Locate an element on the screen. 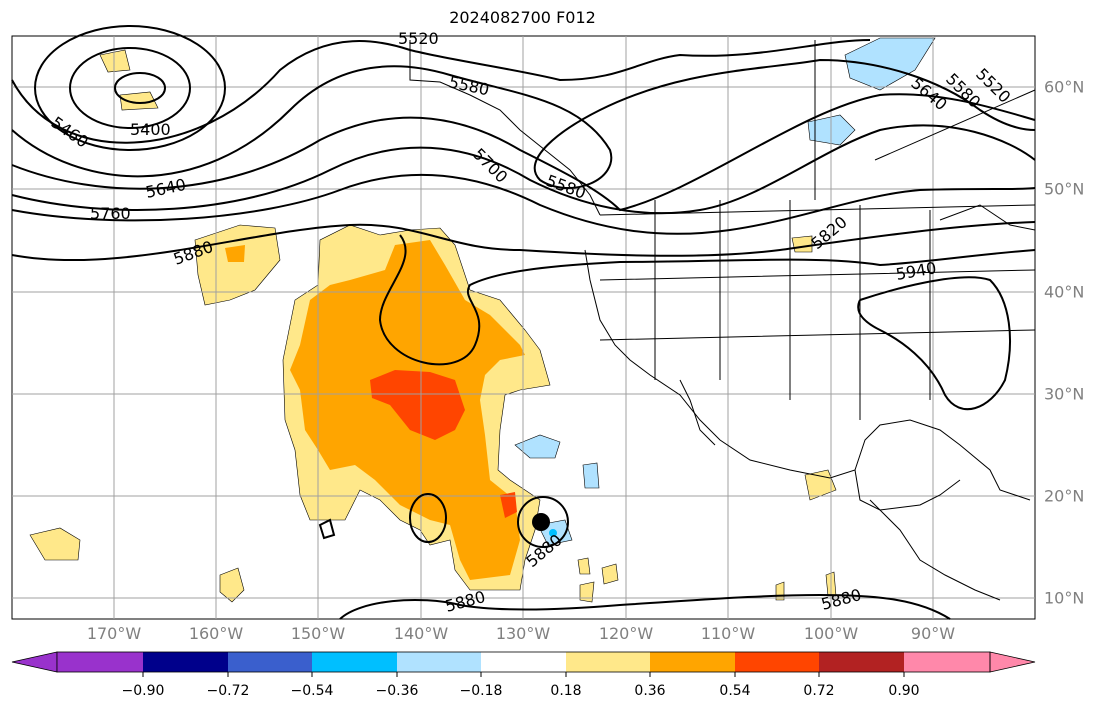 This screenshot has height=712, width=1105. lat-label: 10°N is located at coordinates (1064, 598).